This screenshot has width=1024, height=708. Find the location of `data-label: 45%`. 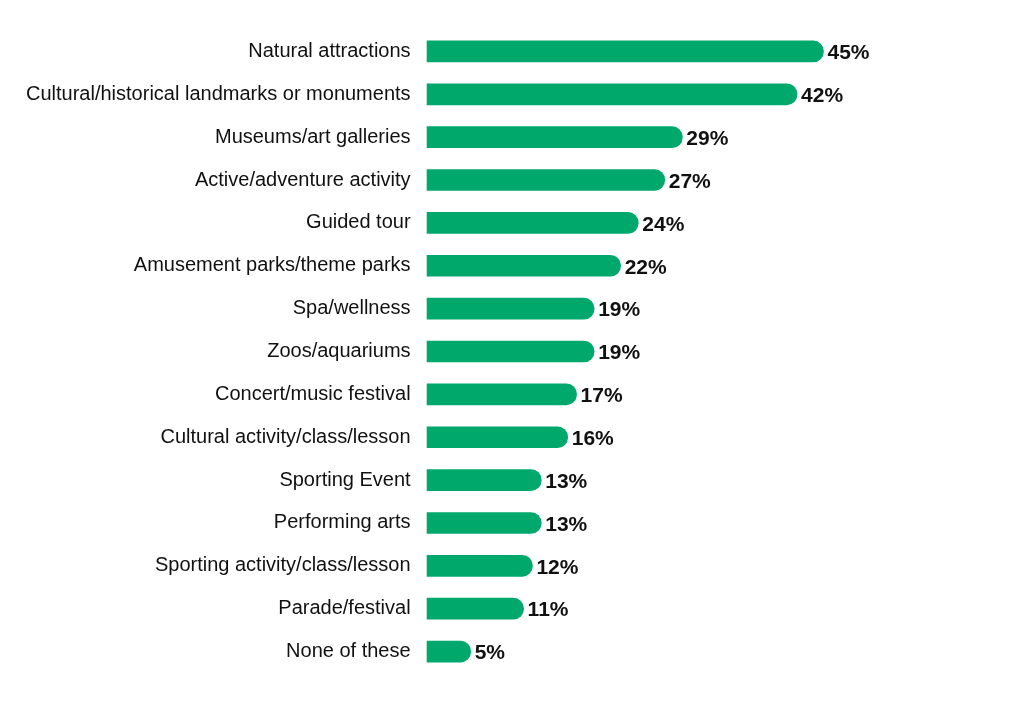

data-label: 45% is located at coordinates (848, 52).